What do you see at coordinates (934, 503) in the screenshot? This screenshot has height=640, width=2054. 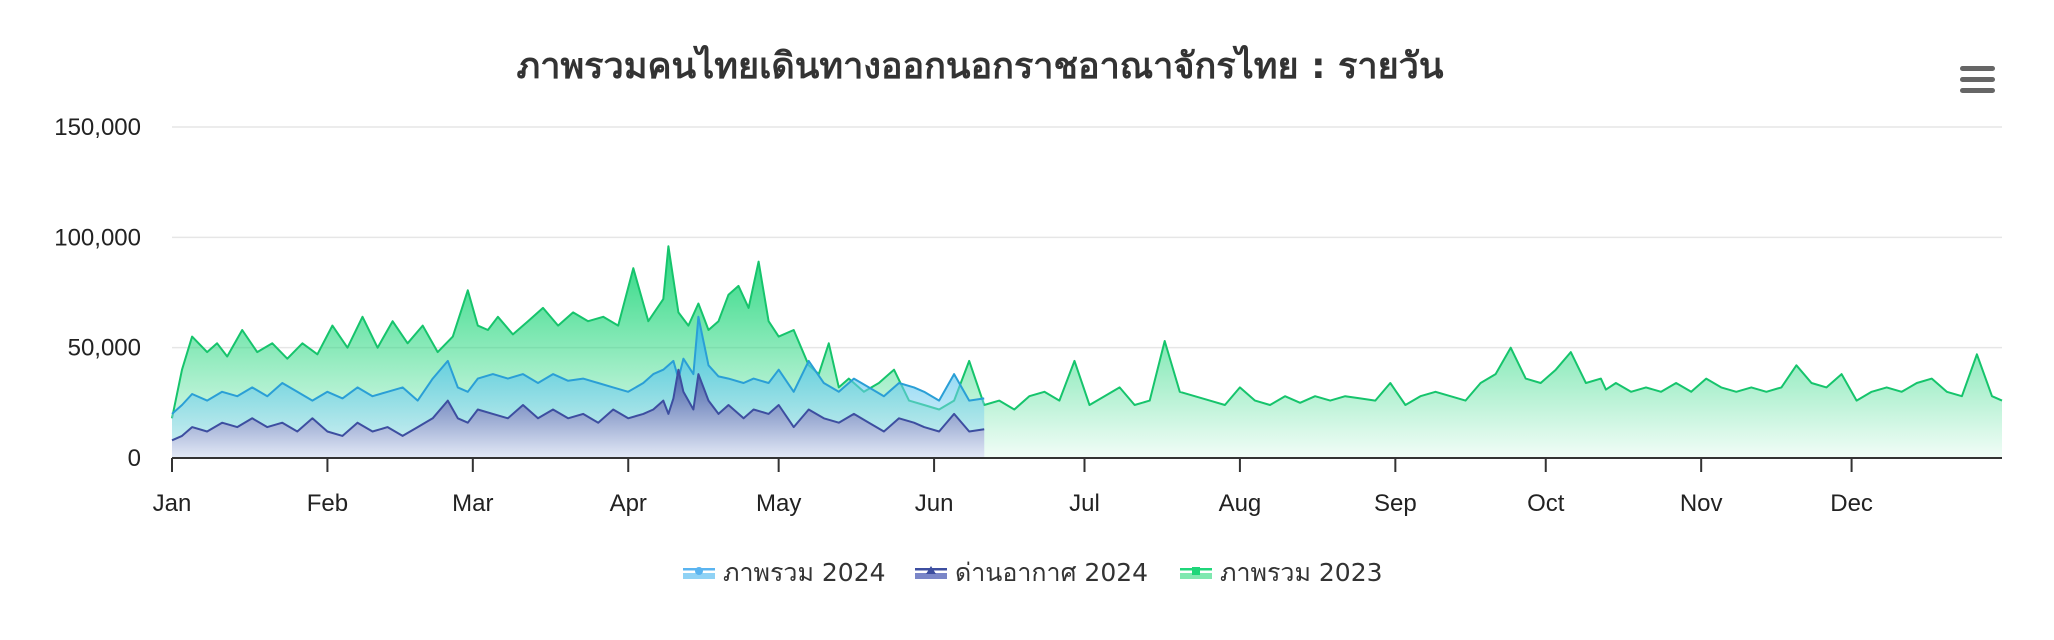 I see `x-tick-label: Jun` at bounding box center [934, 503].